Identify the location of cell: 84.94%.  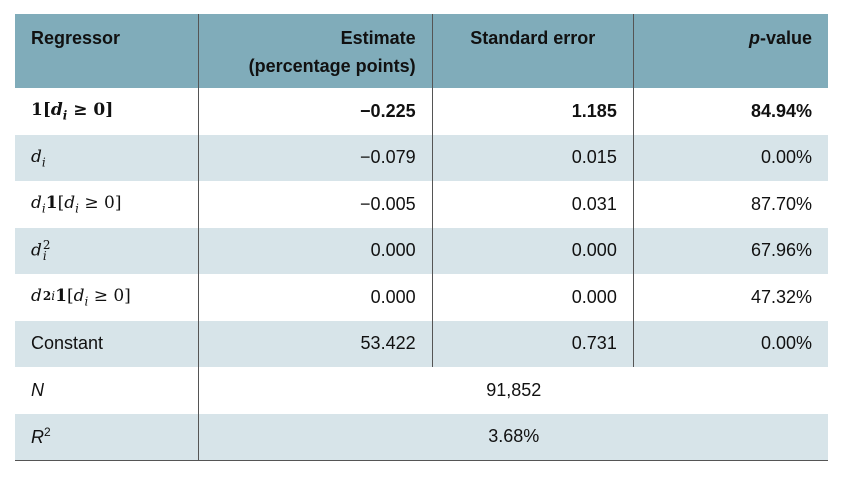
(781, 110).